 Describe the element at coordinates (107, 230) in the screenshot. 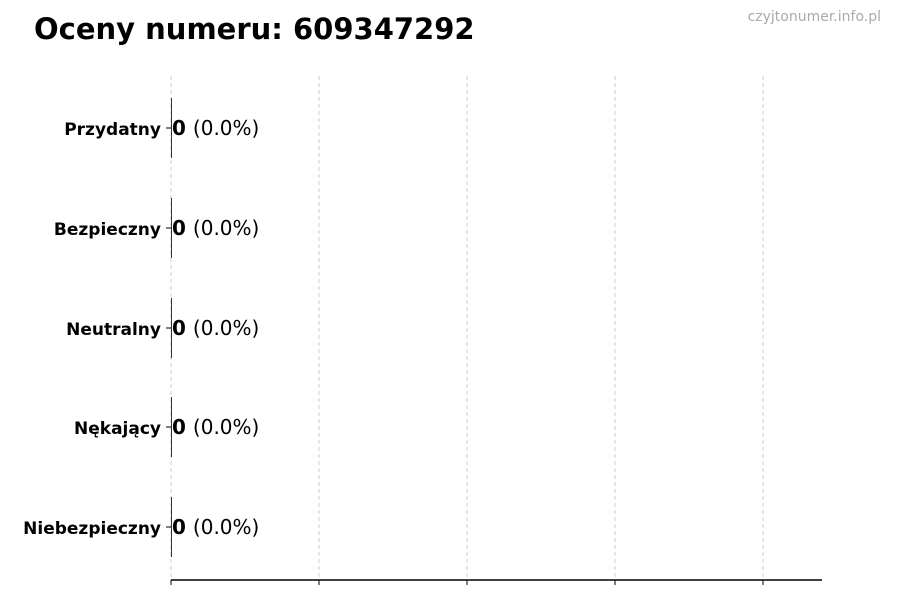

I see `category-label: Bezpieczny` at that location.